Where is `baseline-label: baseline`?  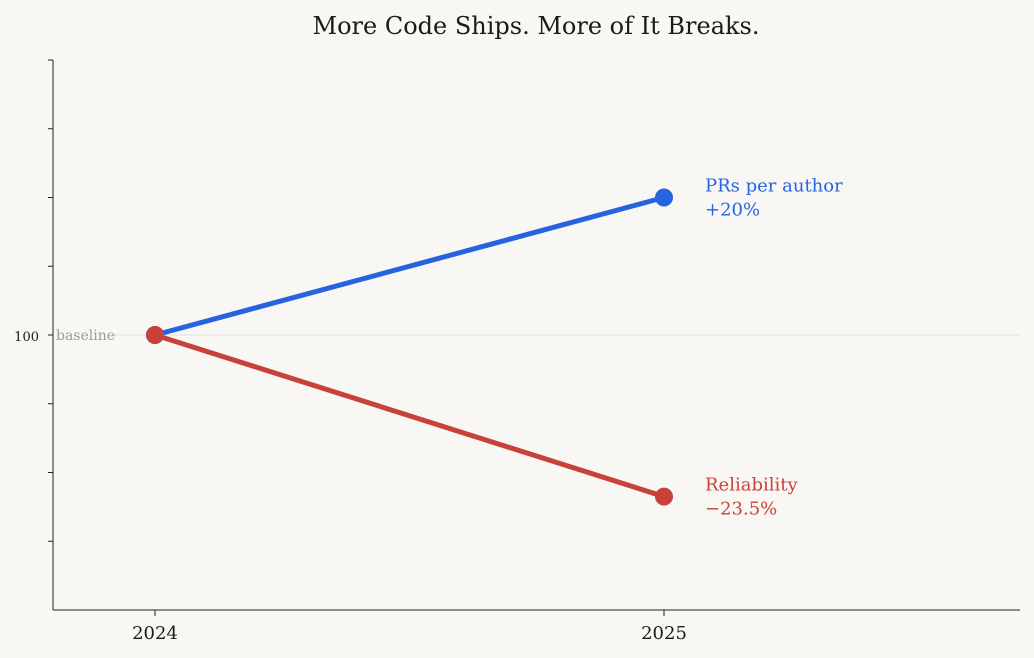 baseline-label: baseline is located at coordinates (85, 336).